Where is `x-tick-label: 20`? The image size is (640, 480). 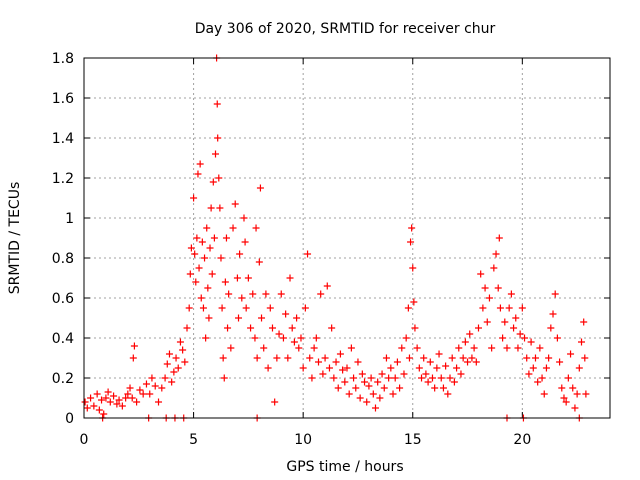
x-tick-label: 20 is located at coordinates (522, 440).